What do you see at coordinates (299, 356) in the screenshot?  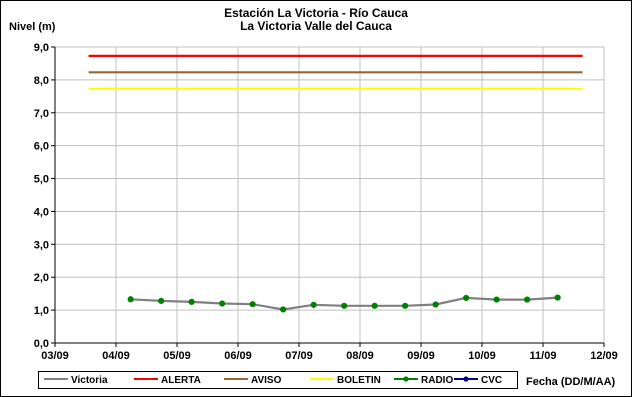 I see `x-tick-label: 07/09` at bounding box center [299, 356].